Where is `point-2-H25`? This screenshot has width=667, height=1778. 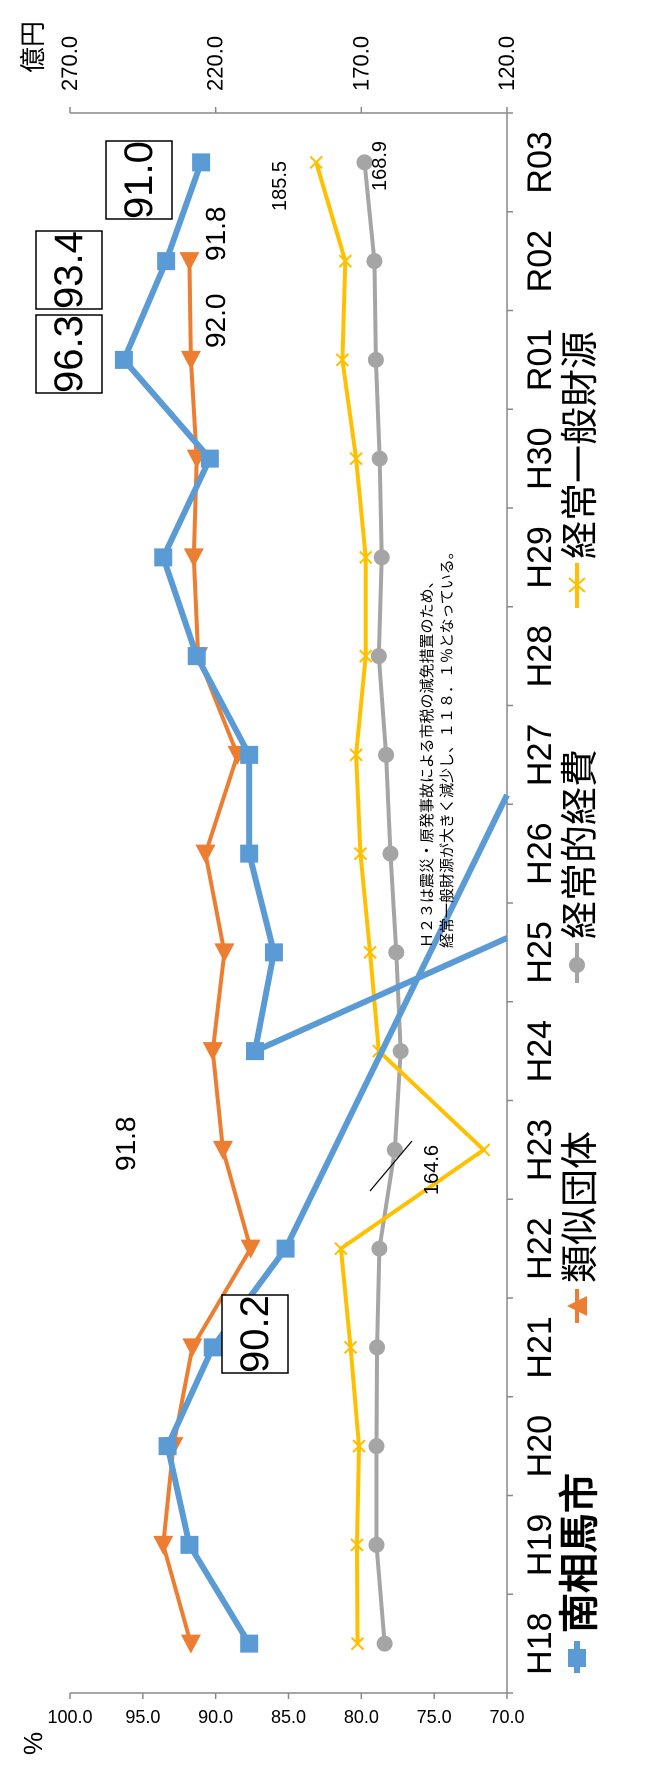
point-2-H25 is located at coordinates (396, 952).